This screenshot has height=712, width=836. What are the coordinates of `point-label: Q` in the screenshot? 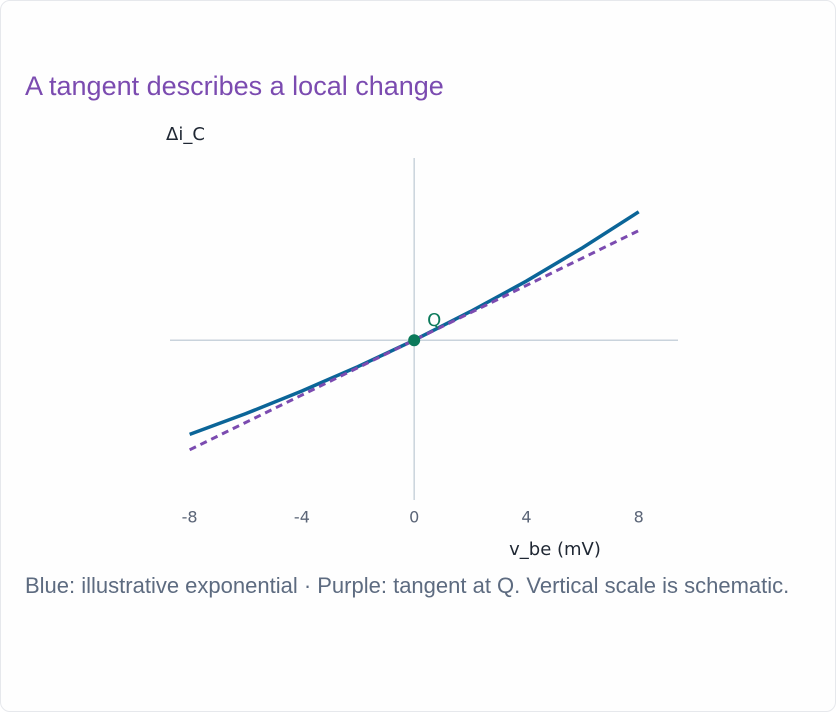 It's located at (434, 320).